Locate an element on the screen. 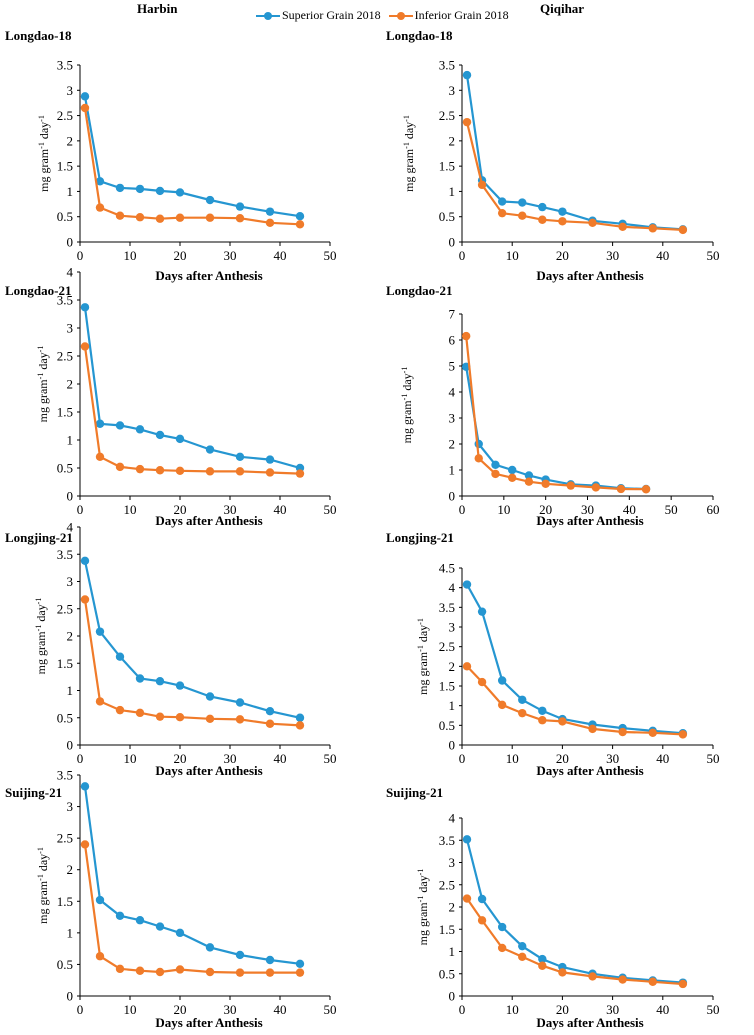  chart-1-y-tick-label: 2 is located at coordinates (70, 140).